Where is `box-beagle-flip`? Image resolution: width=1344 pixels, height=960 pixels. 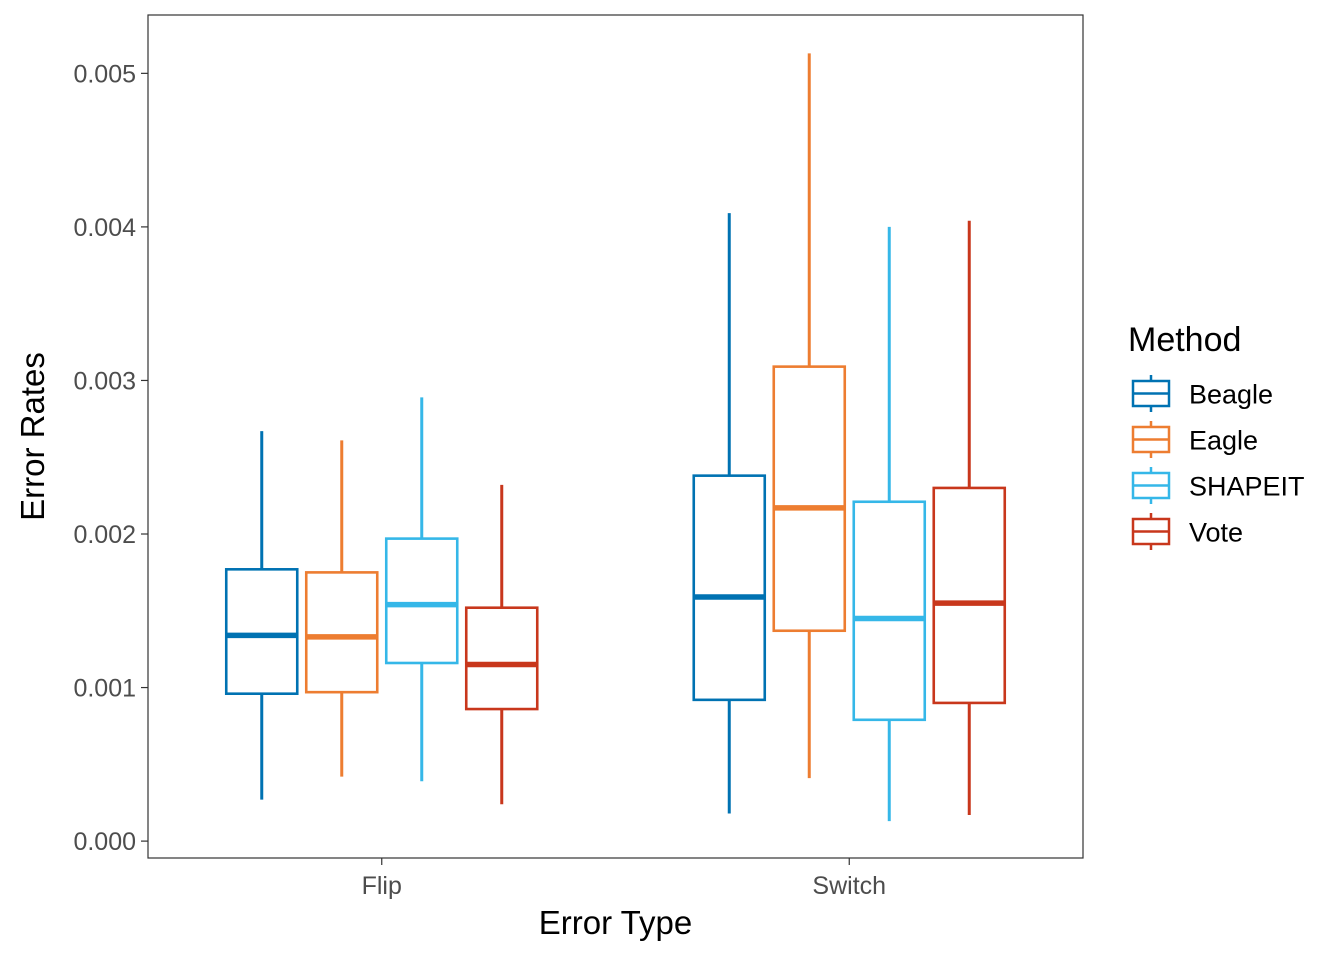 box-beagle-flip is located at coordinates (261, 615).